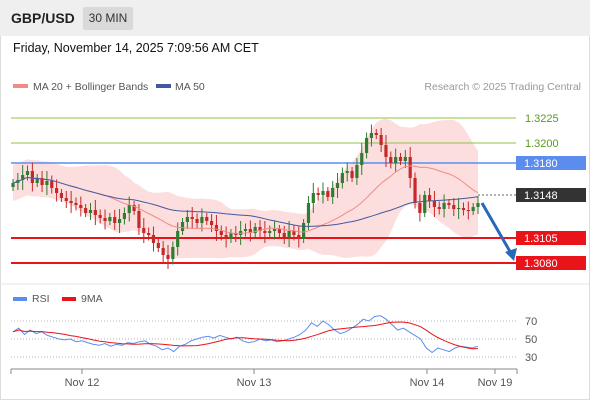 The height and width of the screenshot is (400, 590). I want to click on forecast-arrow-shaft, so click(497, 229).